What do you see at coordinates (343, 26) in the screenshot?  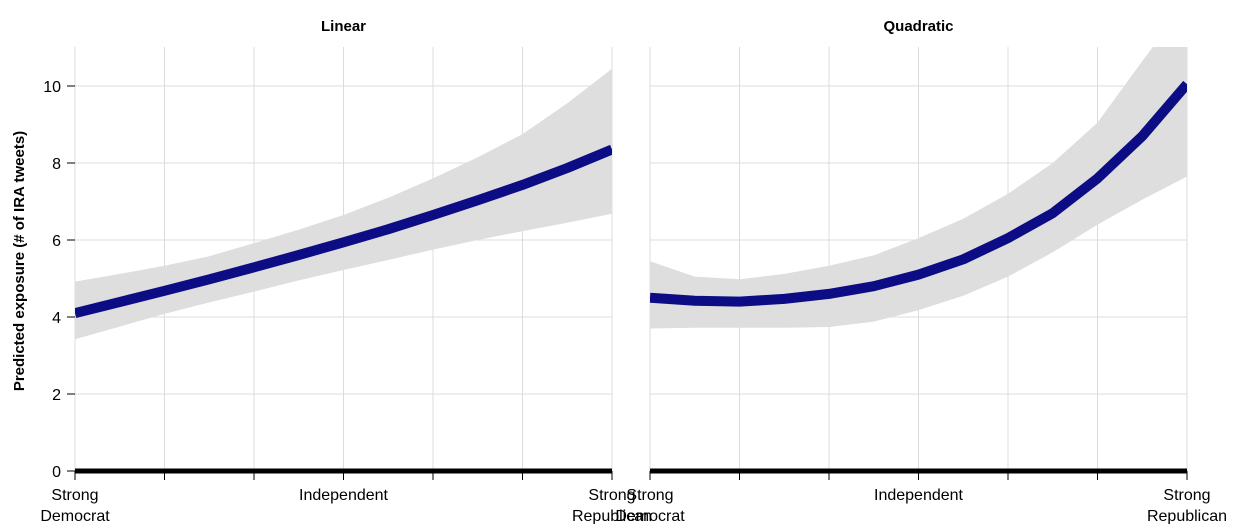 I see `panel-title: Linear` at bounding box center [343, 26].